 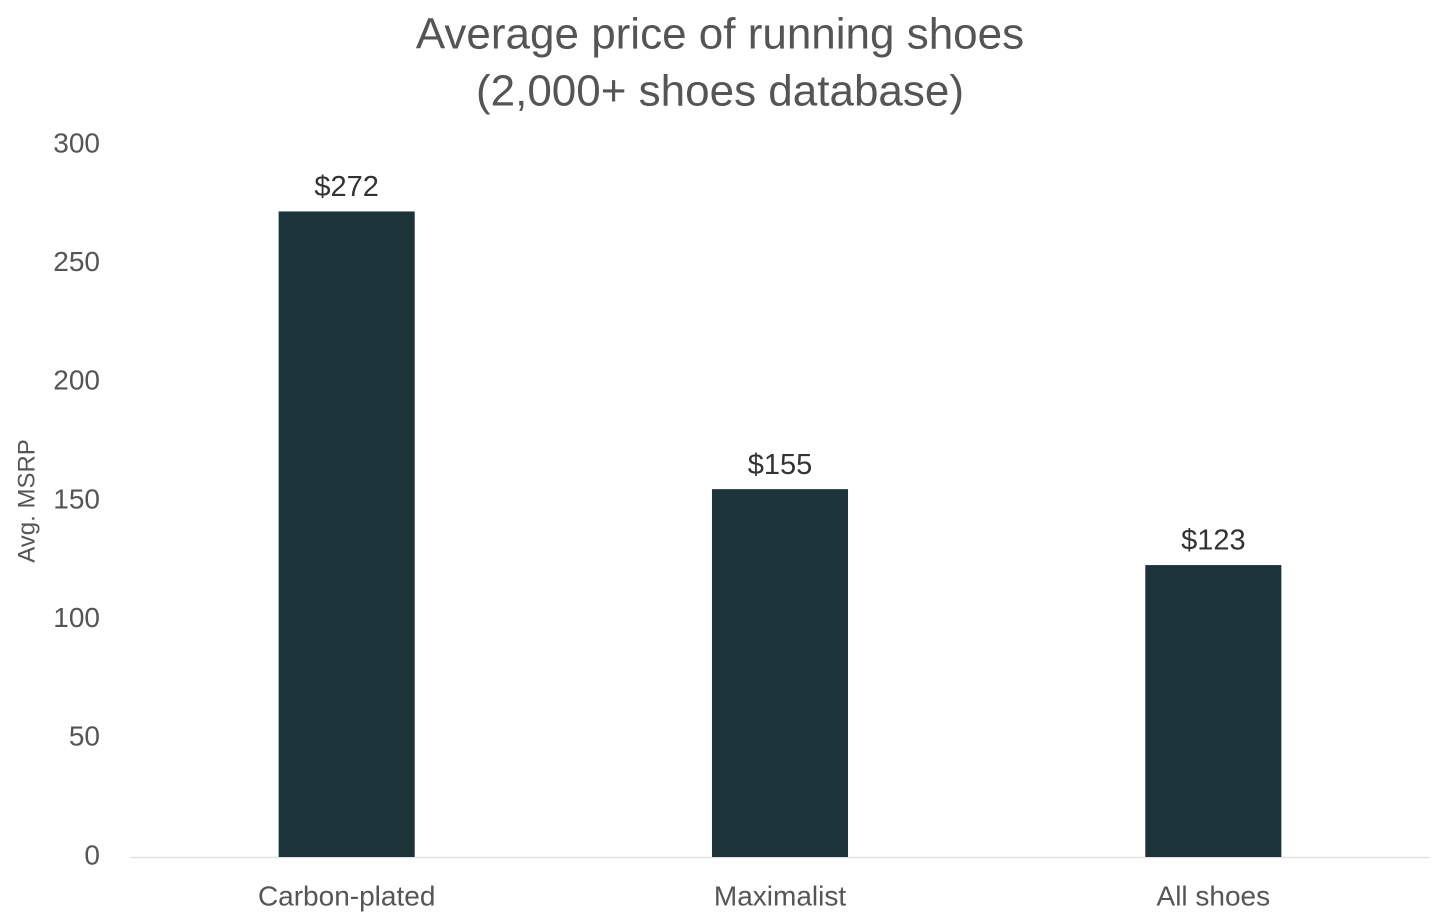 What do you see at coordinates (1213, 541) in the screenshot?
I see `data-label: $123` at bounding box center [1213, 541].